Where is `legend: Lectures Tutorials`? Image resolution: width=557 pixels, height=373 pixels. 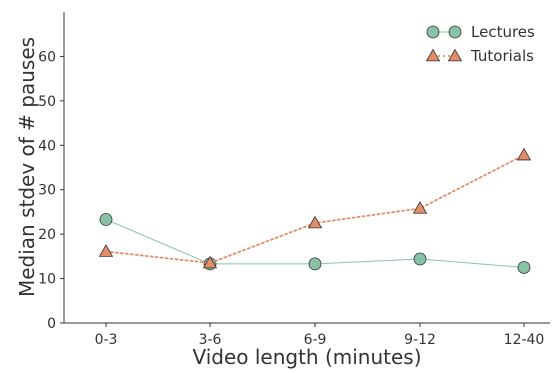 legend: Lectures Tutorials is located at coordinates (480, 44).